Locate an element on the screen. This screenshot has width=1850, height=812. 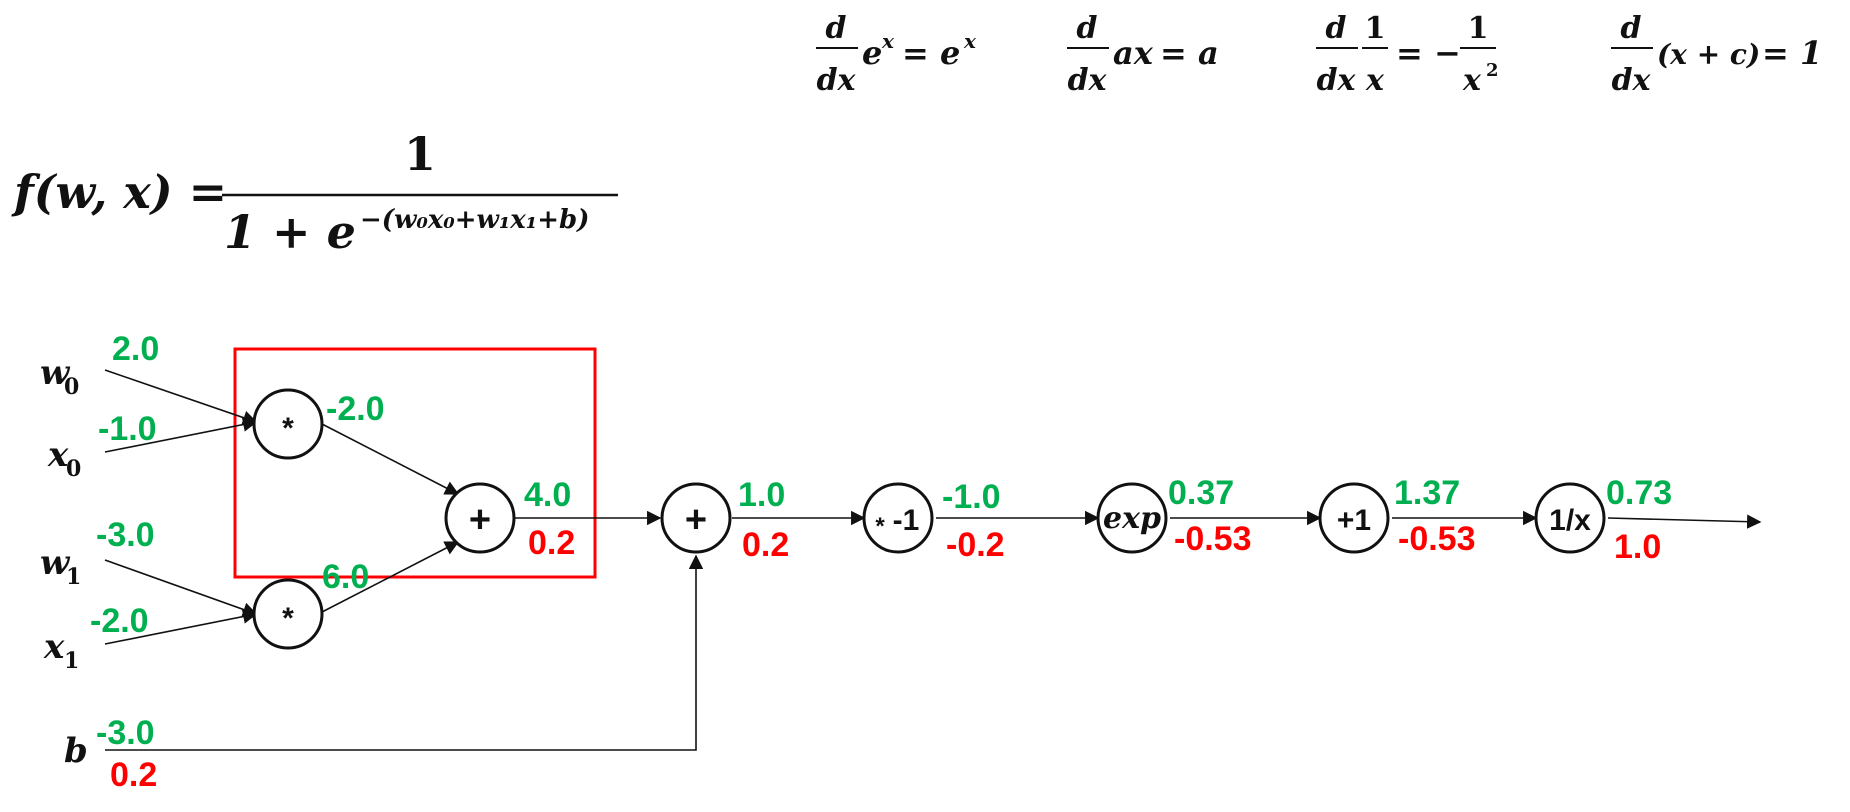
edge-mul0-add0 is located at coordinates (390, 459).